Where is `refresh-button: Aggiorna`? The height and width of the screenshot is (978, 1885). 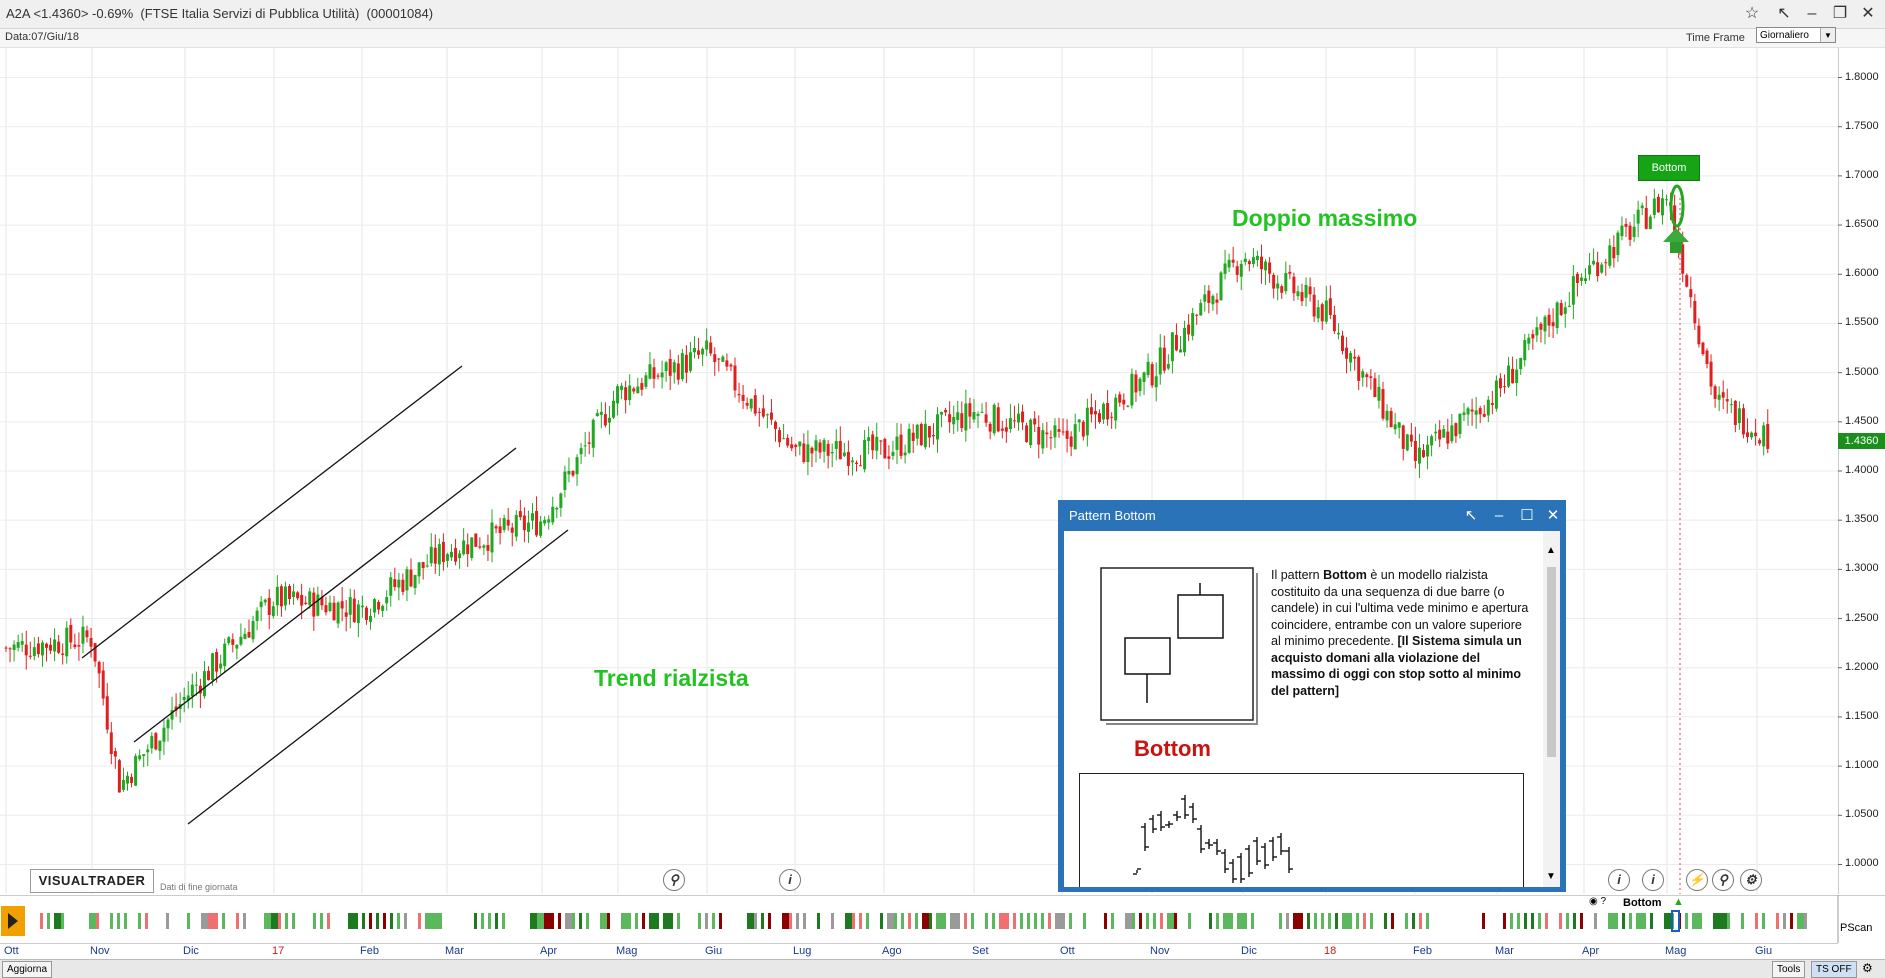
refresh-button: Aggiorna is located at coordinates (27, 969).